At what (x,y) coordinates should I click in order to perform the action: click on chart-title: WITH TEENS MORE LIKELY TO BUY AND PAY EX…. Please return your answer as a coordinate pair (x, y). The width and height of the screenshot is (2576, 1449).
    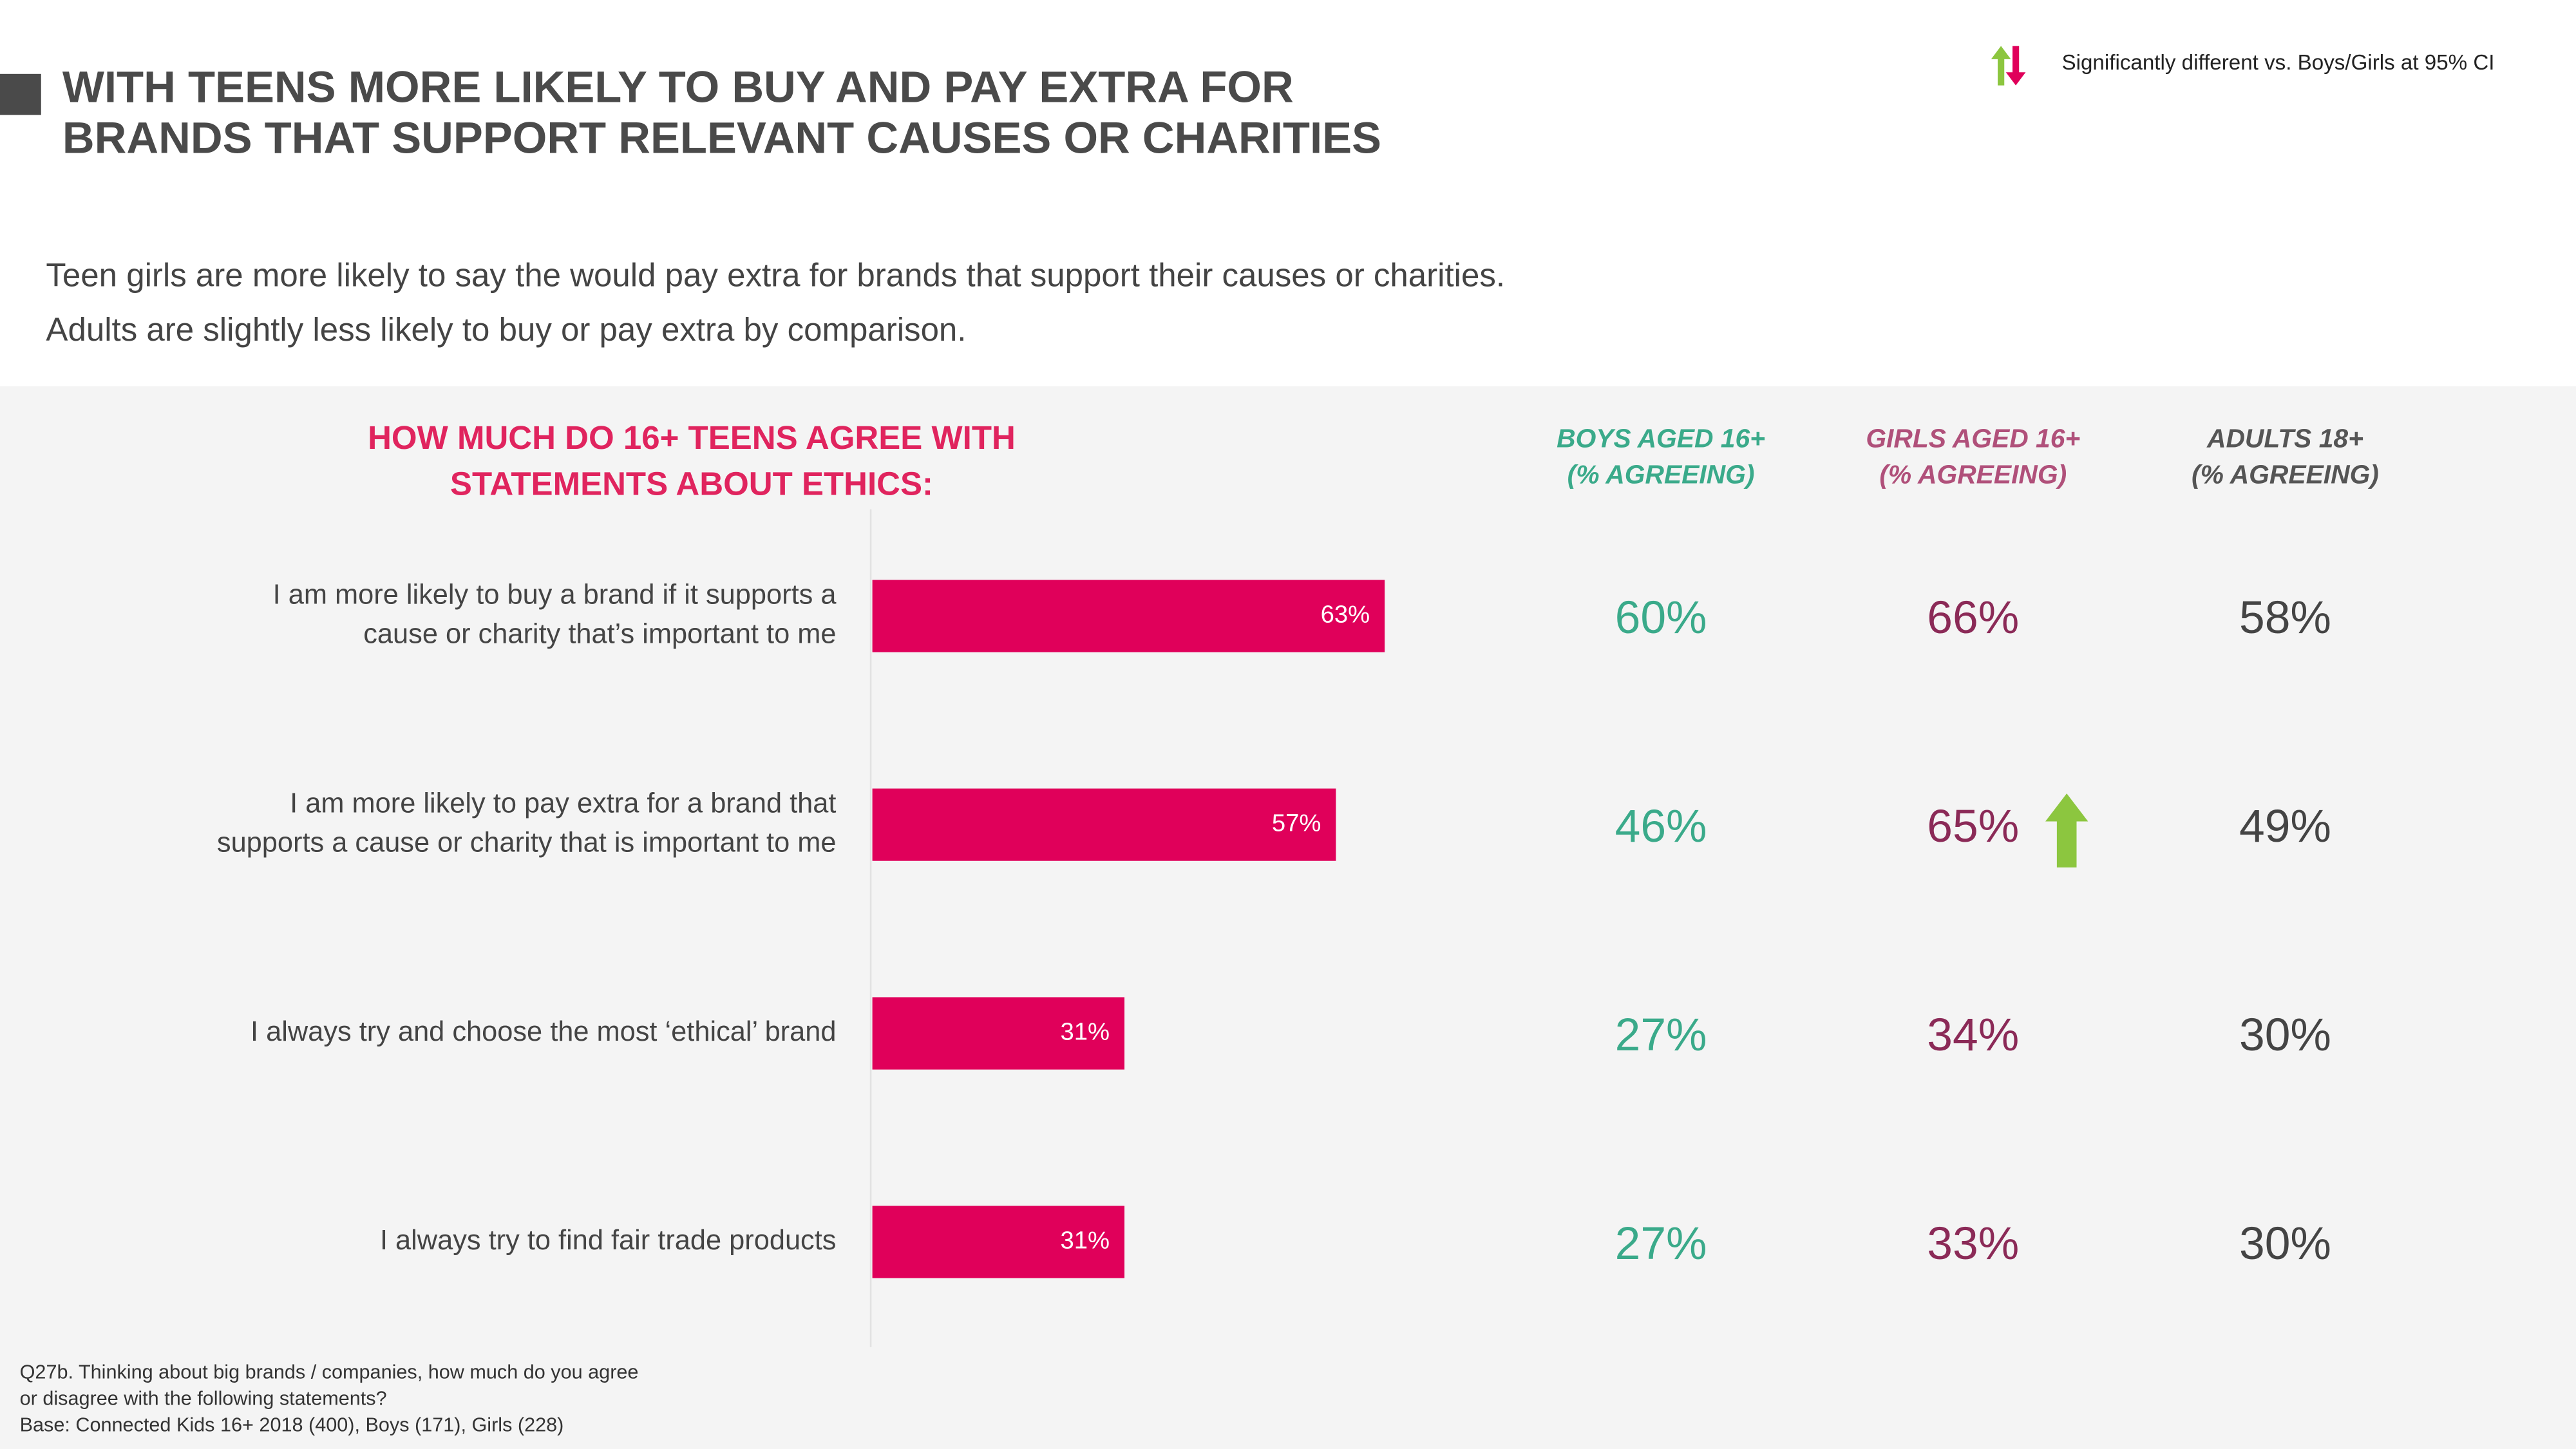
    Looking at the image, I should click on (678, 87).